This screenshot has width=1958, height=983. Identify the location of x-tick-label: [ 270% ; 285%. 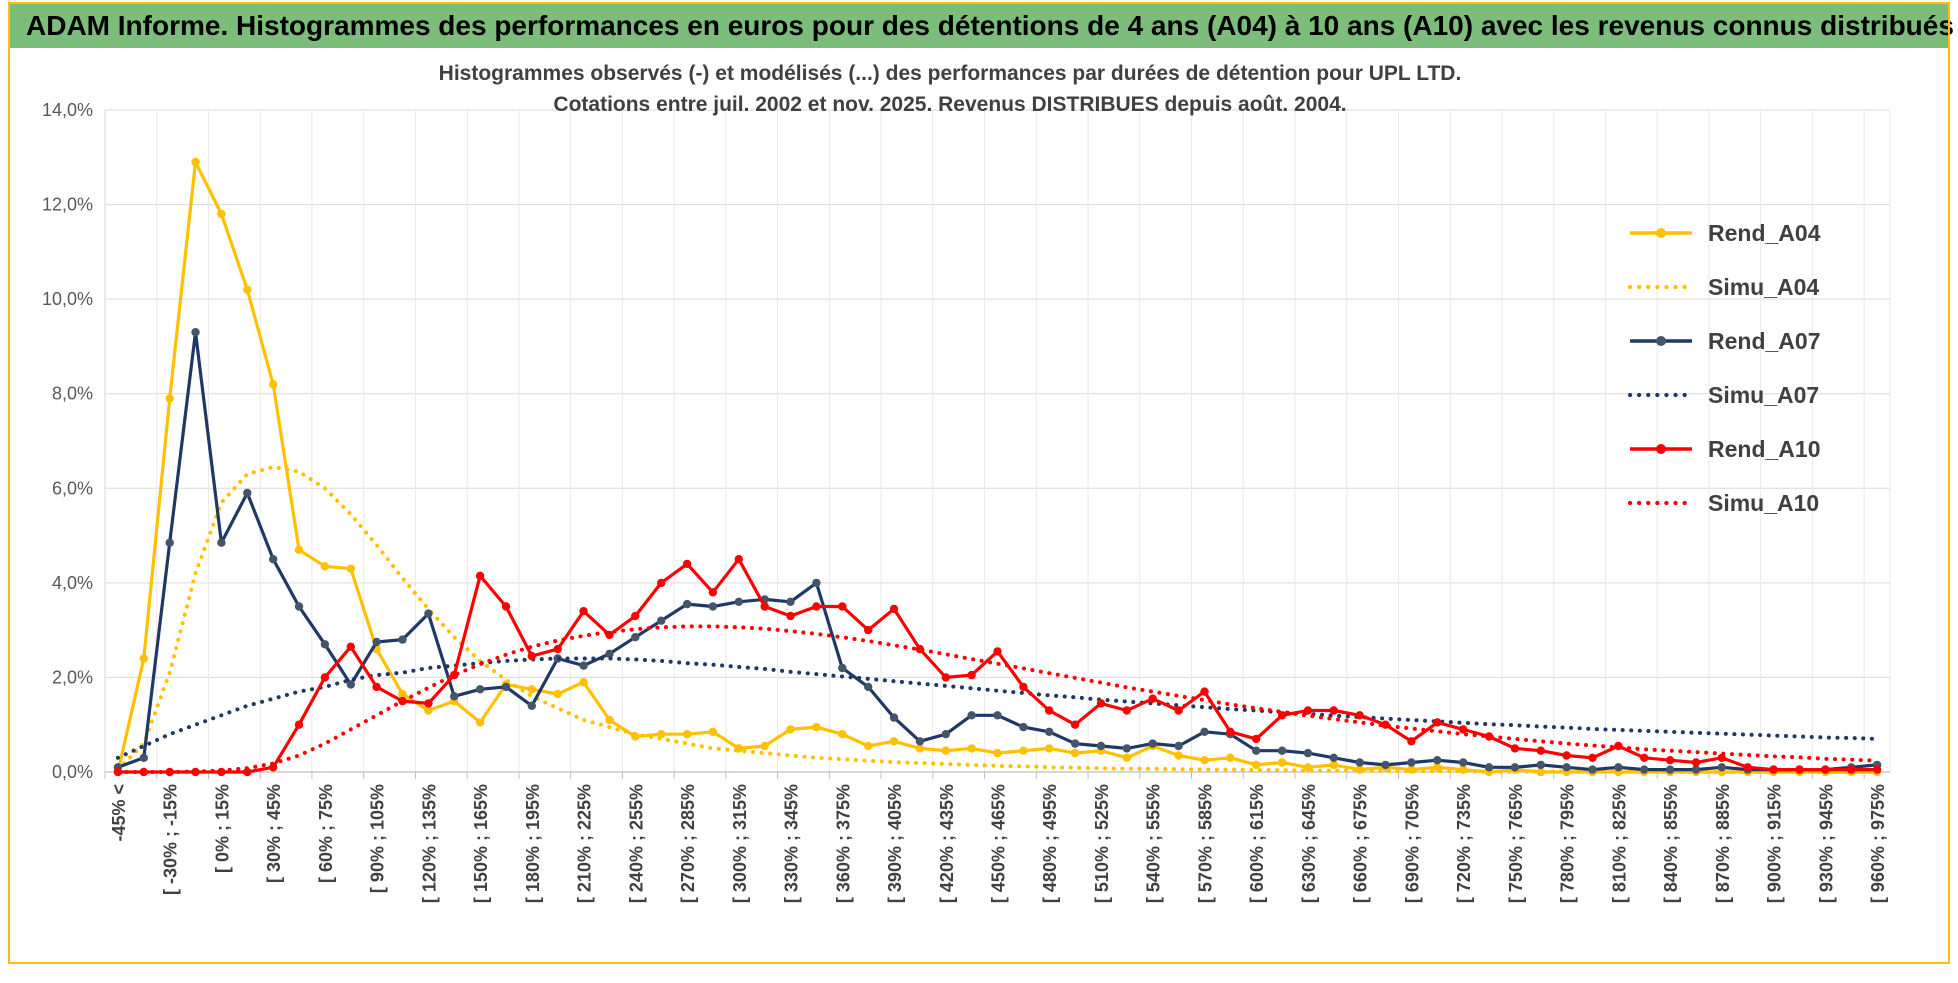
(688, 843).